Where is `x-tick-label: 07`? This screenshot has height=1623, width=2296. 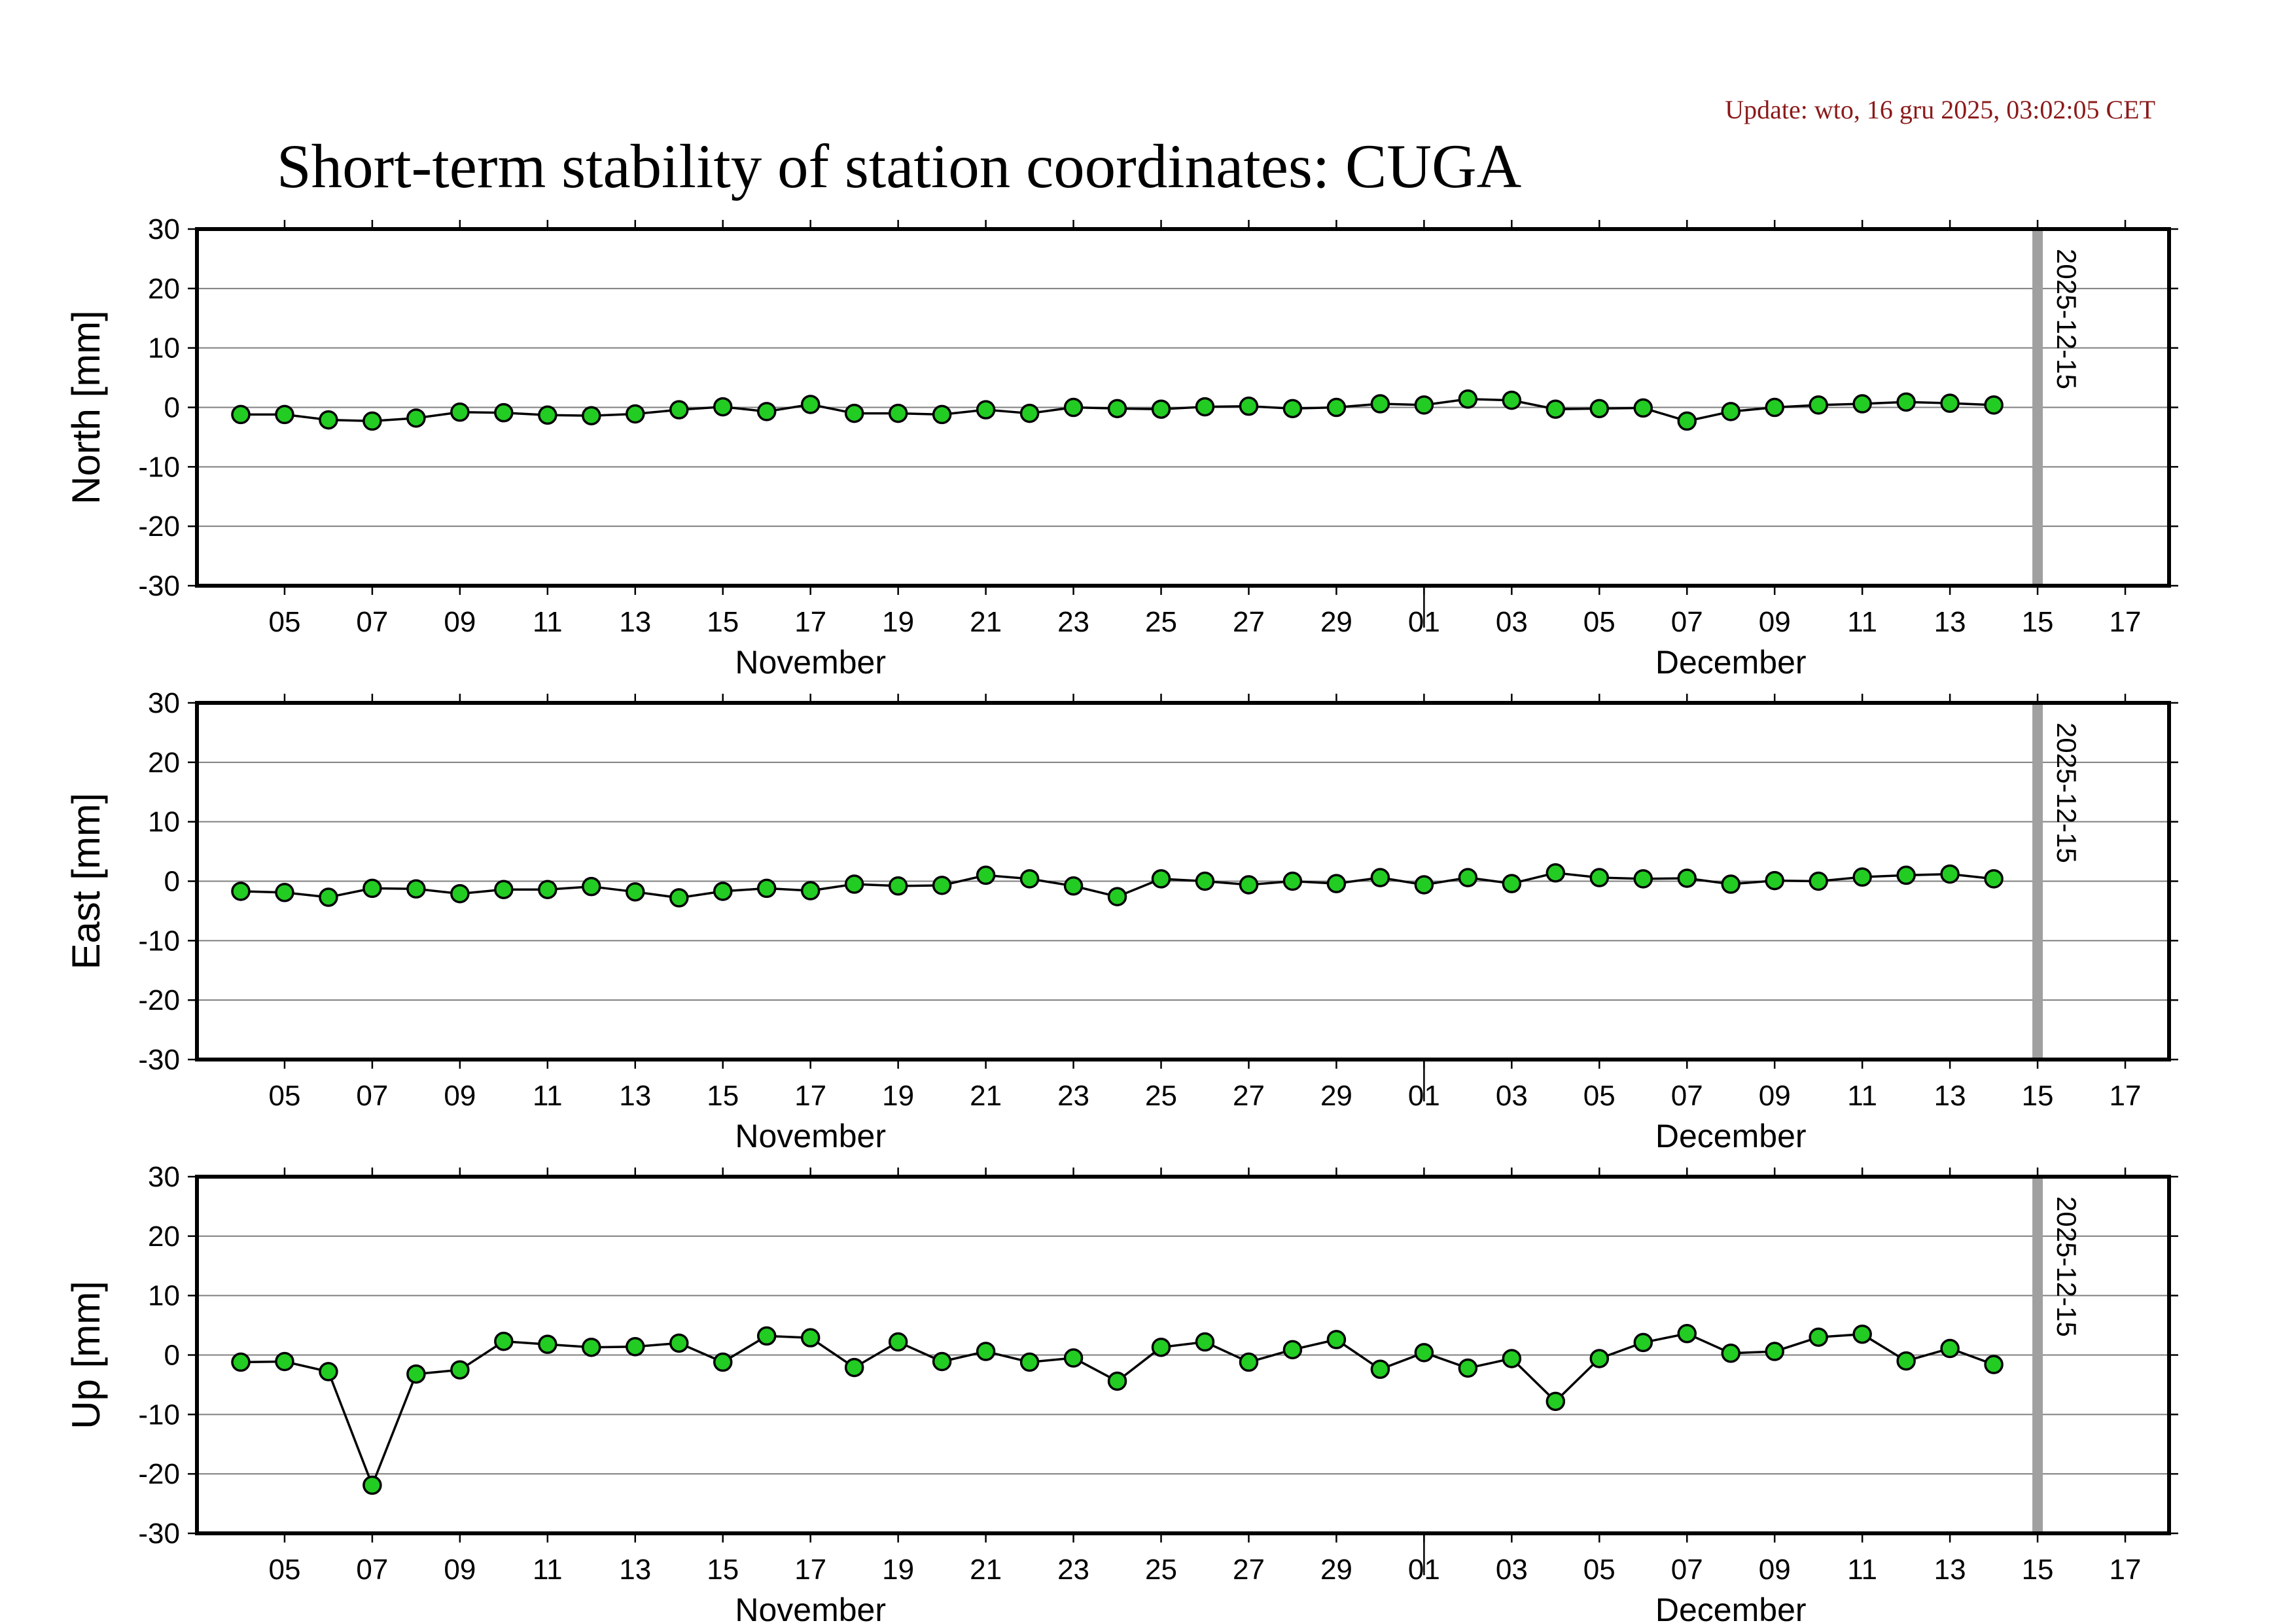 x-tick-label: 07 is located at coordinates (1687, 622).